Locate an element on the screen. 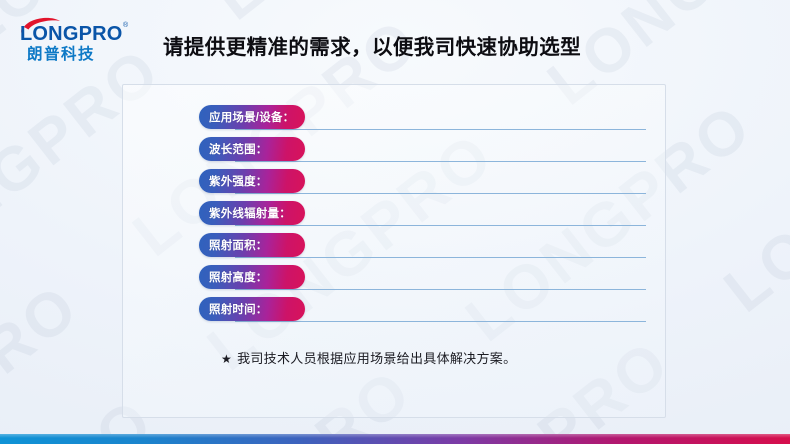  field-row: 照射时间： is located at coordinates (422, 312).